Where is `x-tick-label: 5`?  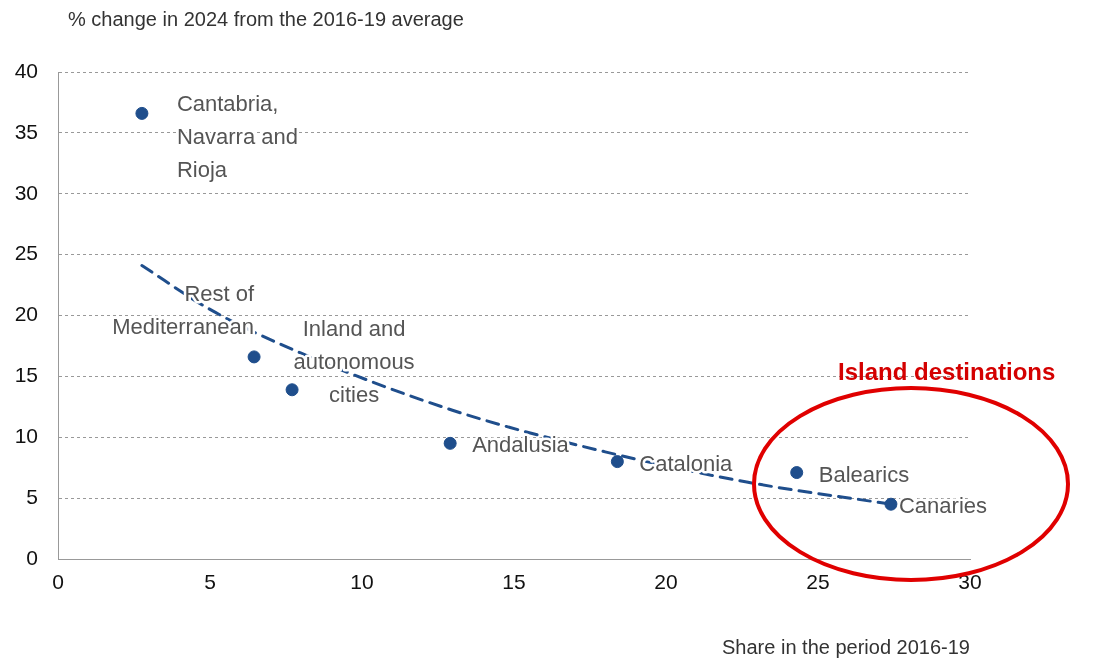 x-tick-label: 5 is located at coordinates (210, 582).